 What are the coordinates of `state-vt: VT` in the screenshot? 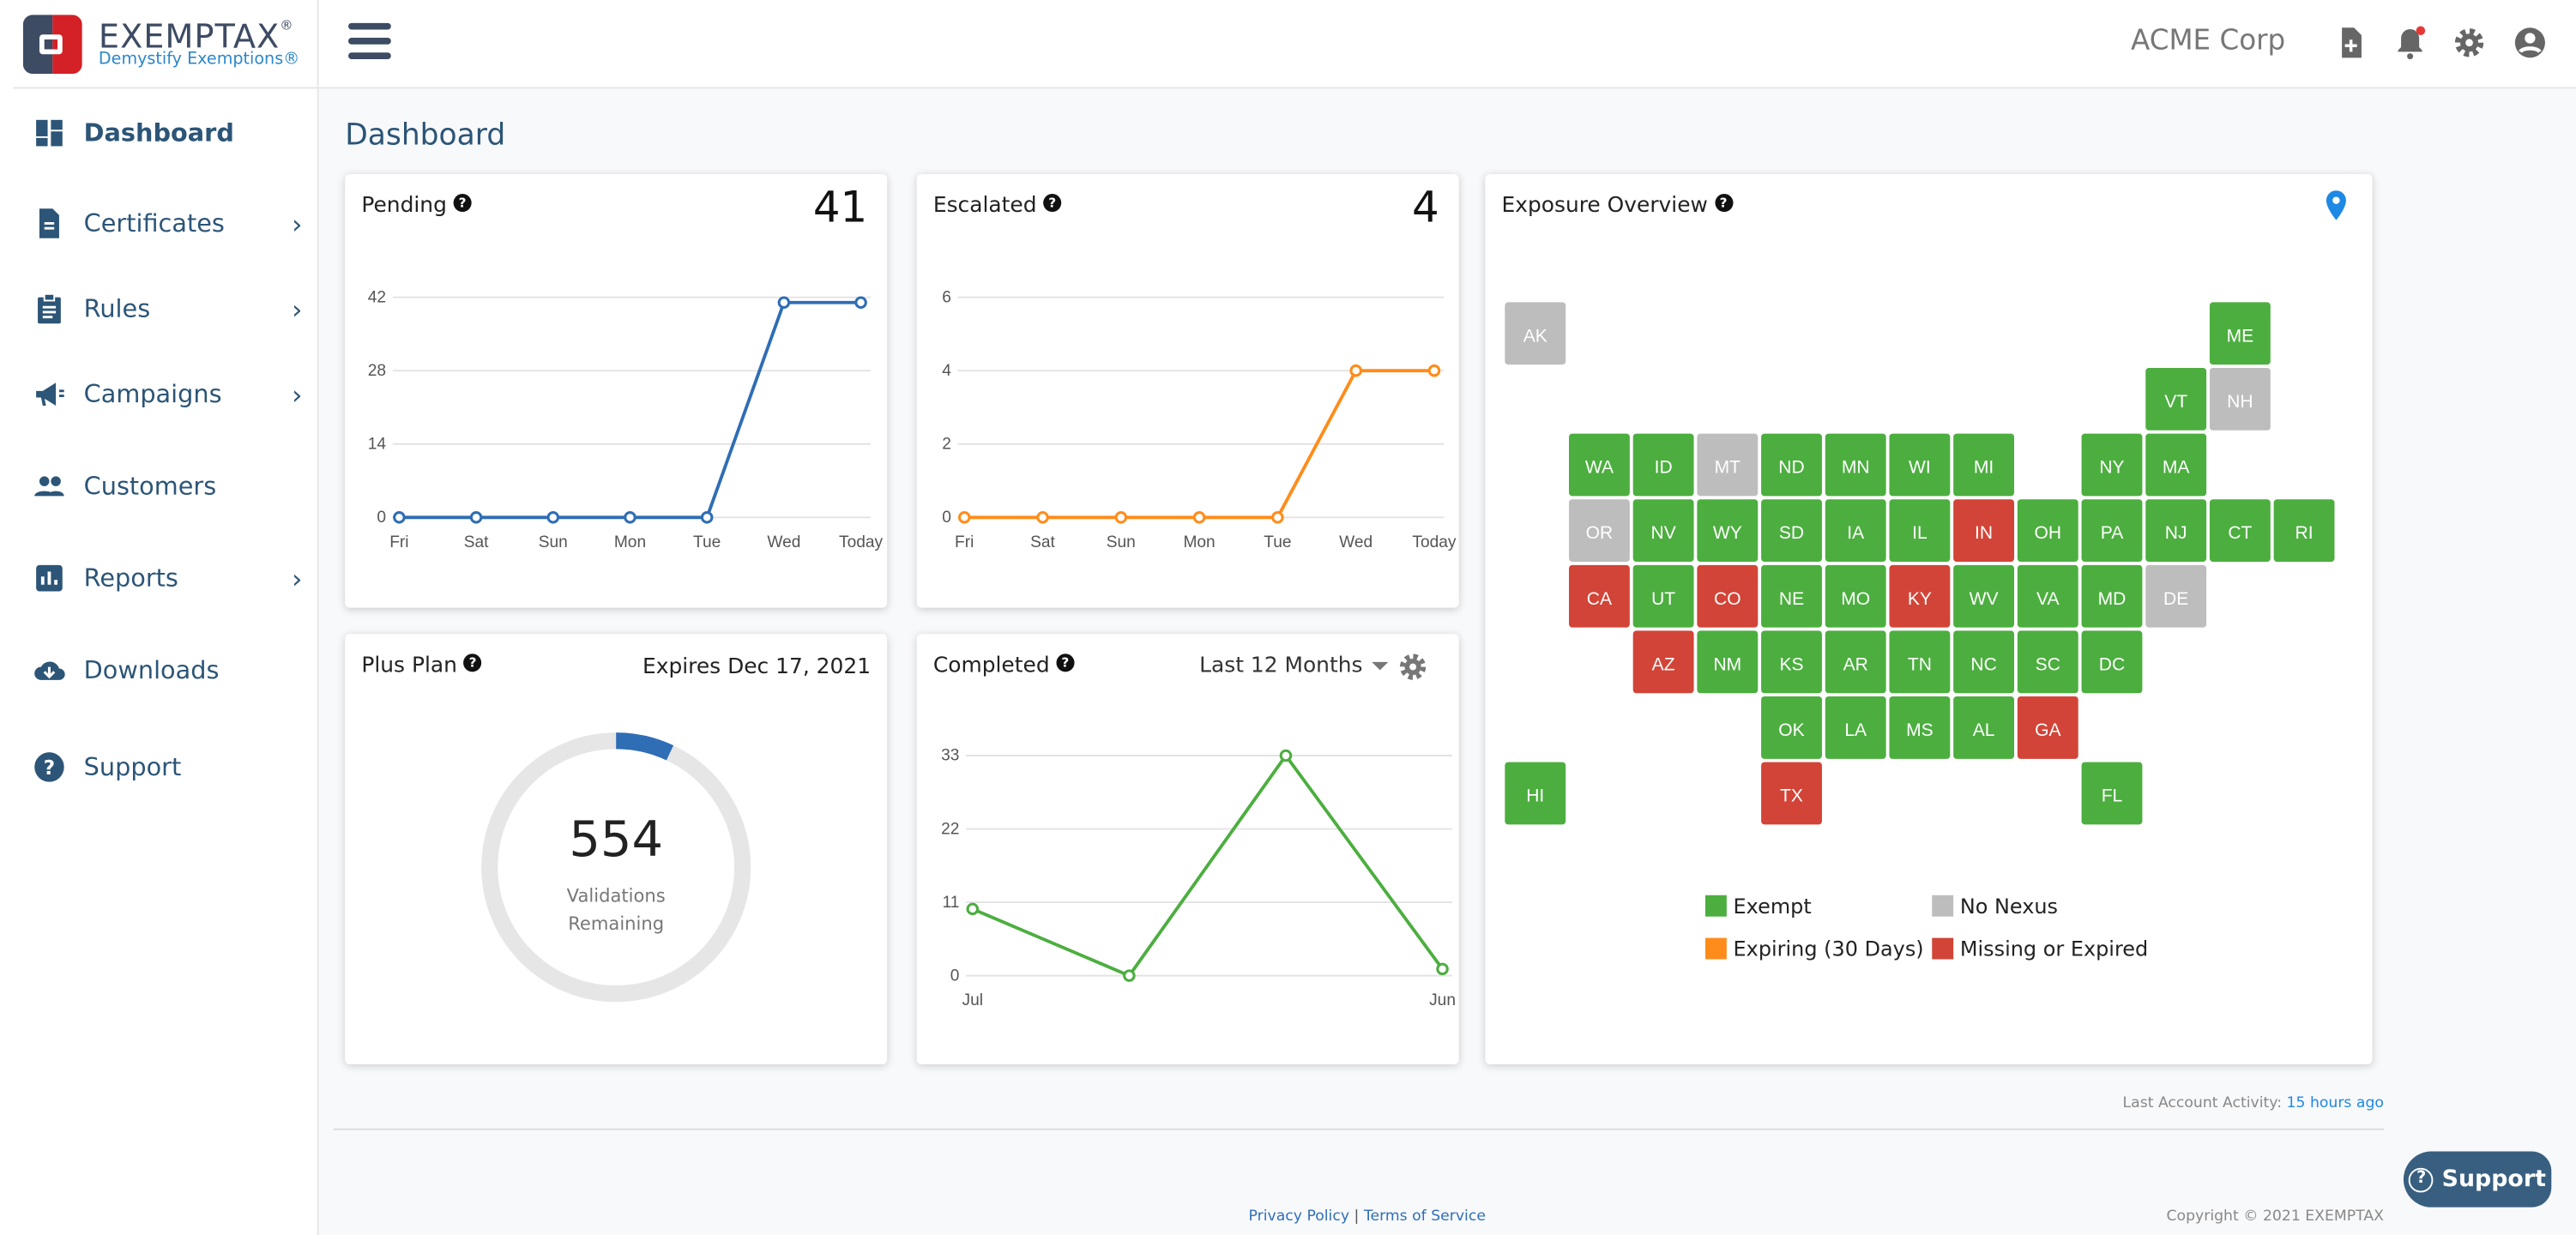 It's located at (2176, 399).